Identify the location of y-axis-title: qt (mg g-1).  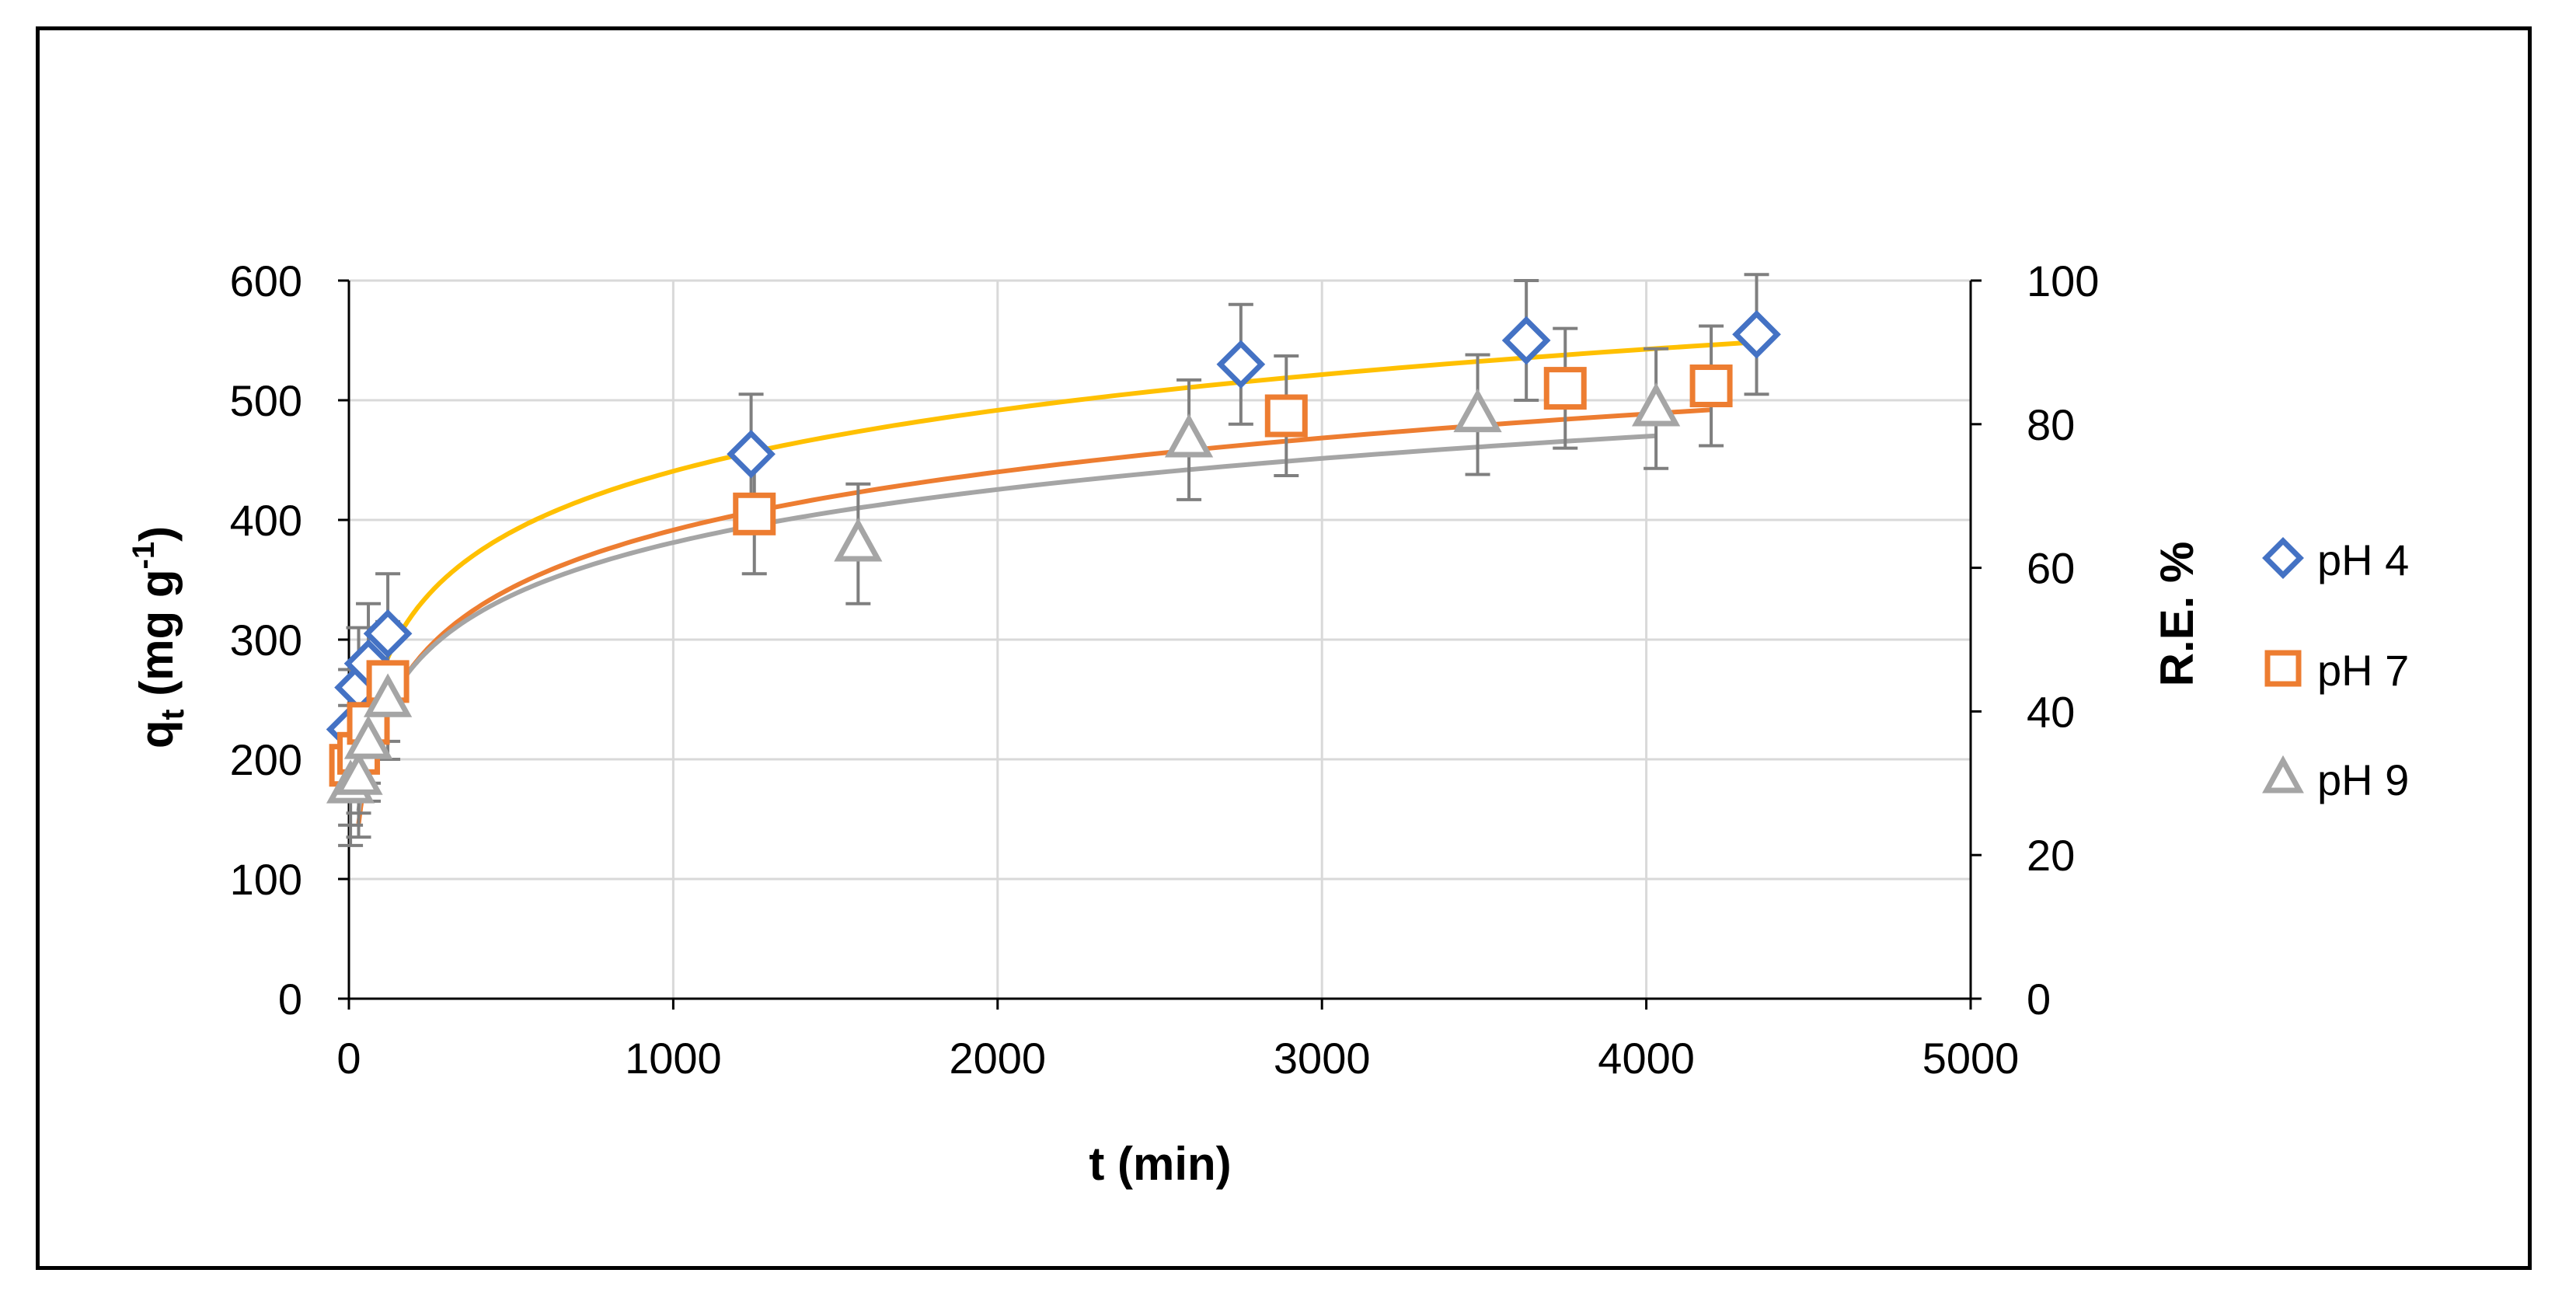
(158, 637).